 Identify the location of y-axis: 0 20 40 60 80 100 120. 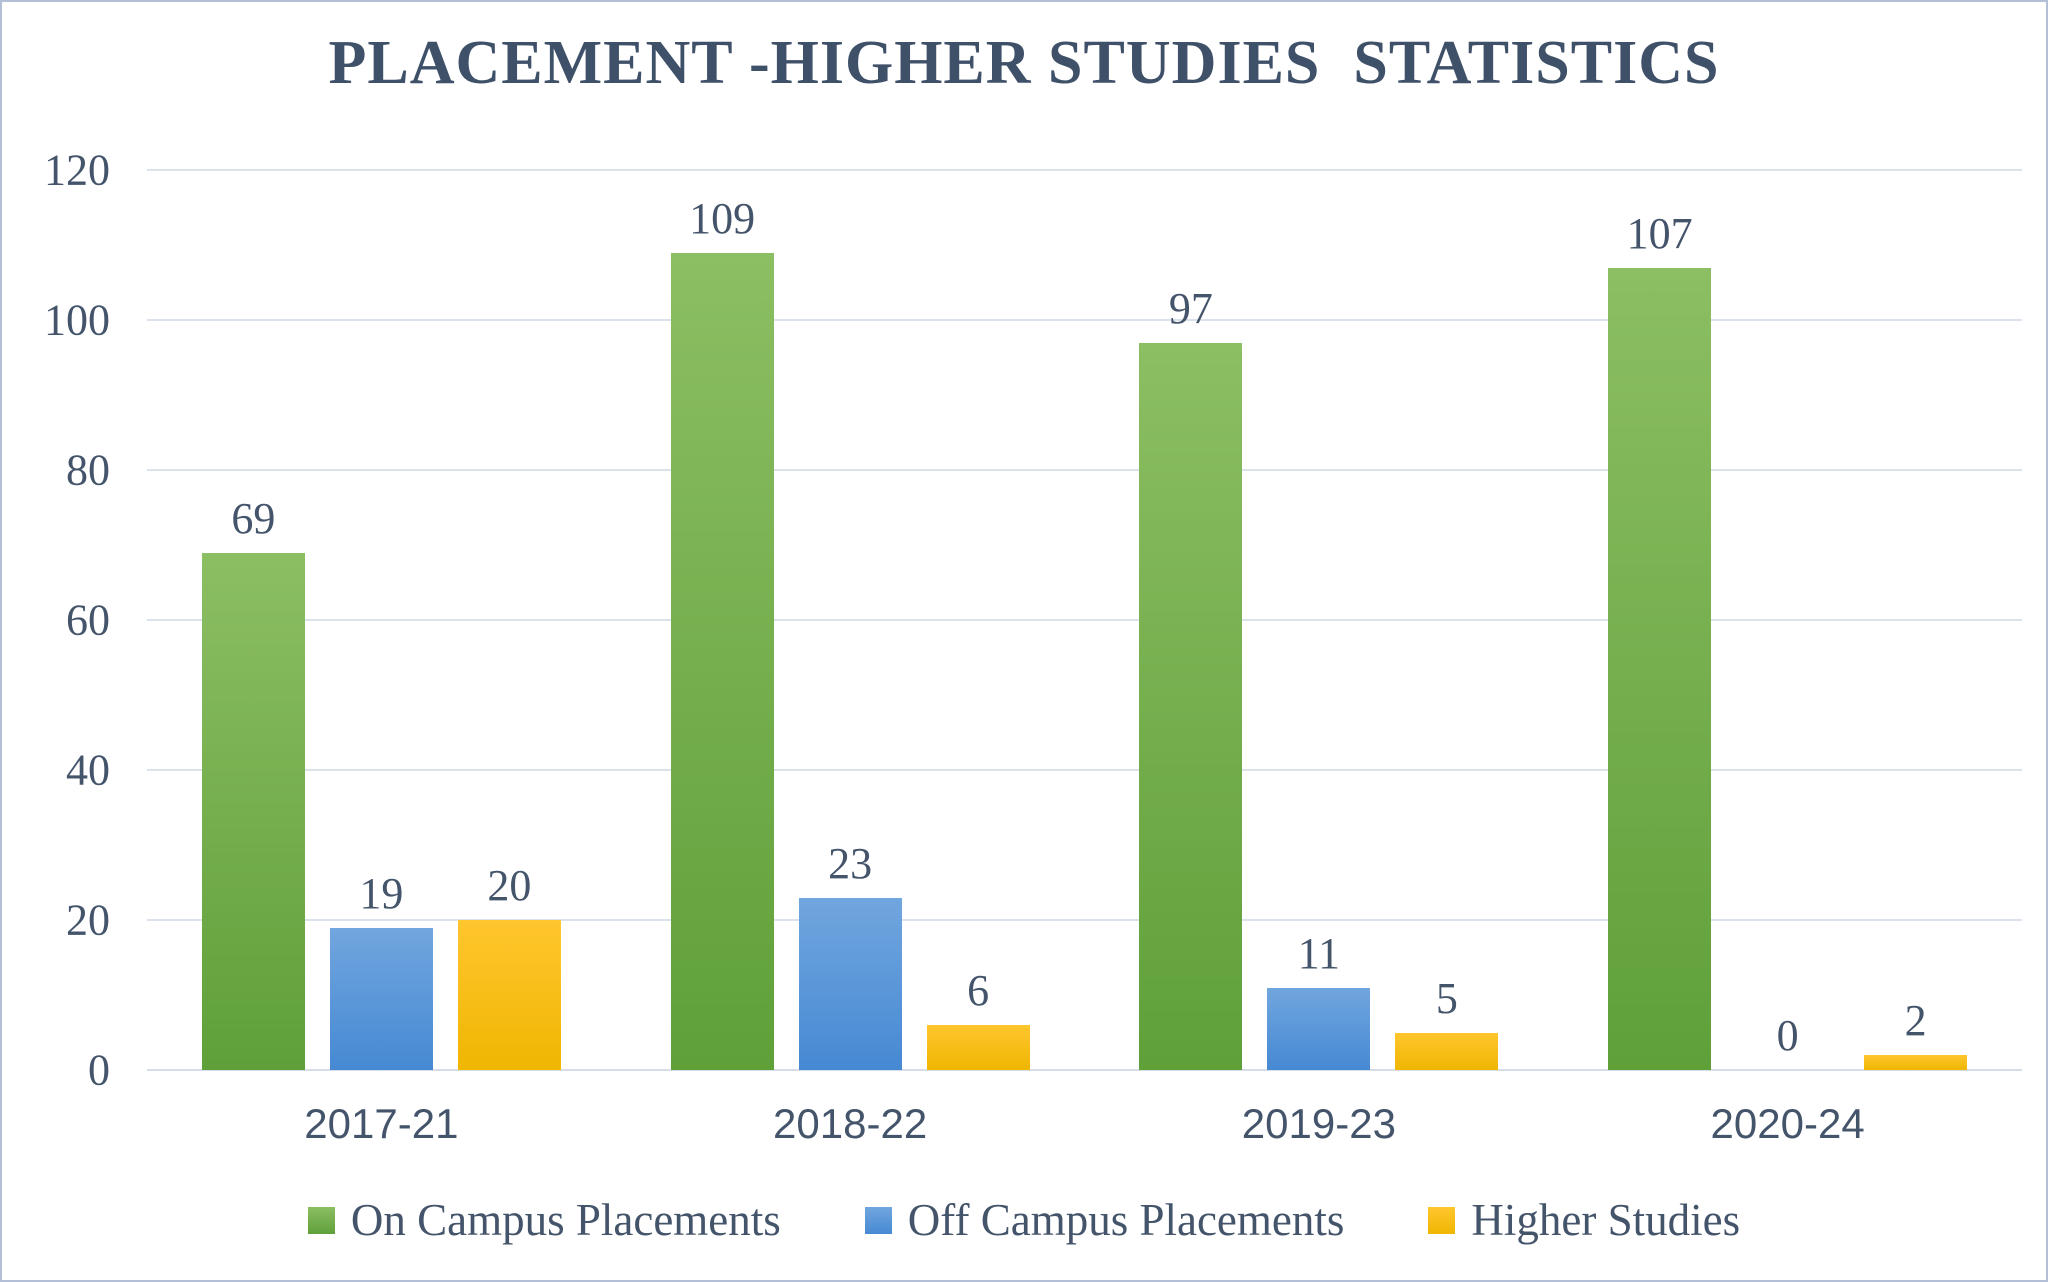
(57, 620).